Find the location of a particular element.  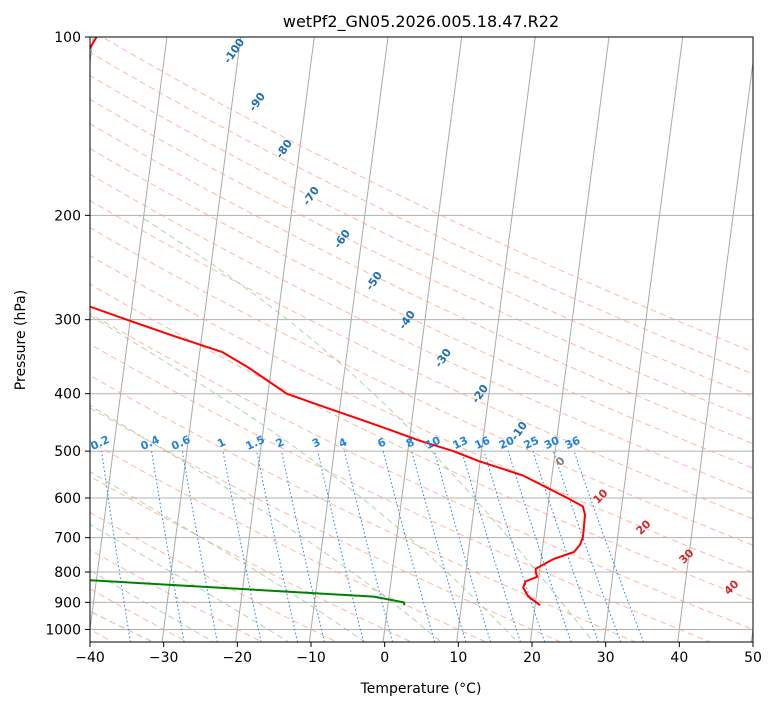

mixing-ratio-label: 10 is located at coordinates (433, 443).